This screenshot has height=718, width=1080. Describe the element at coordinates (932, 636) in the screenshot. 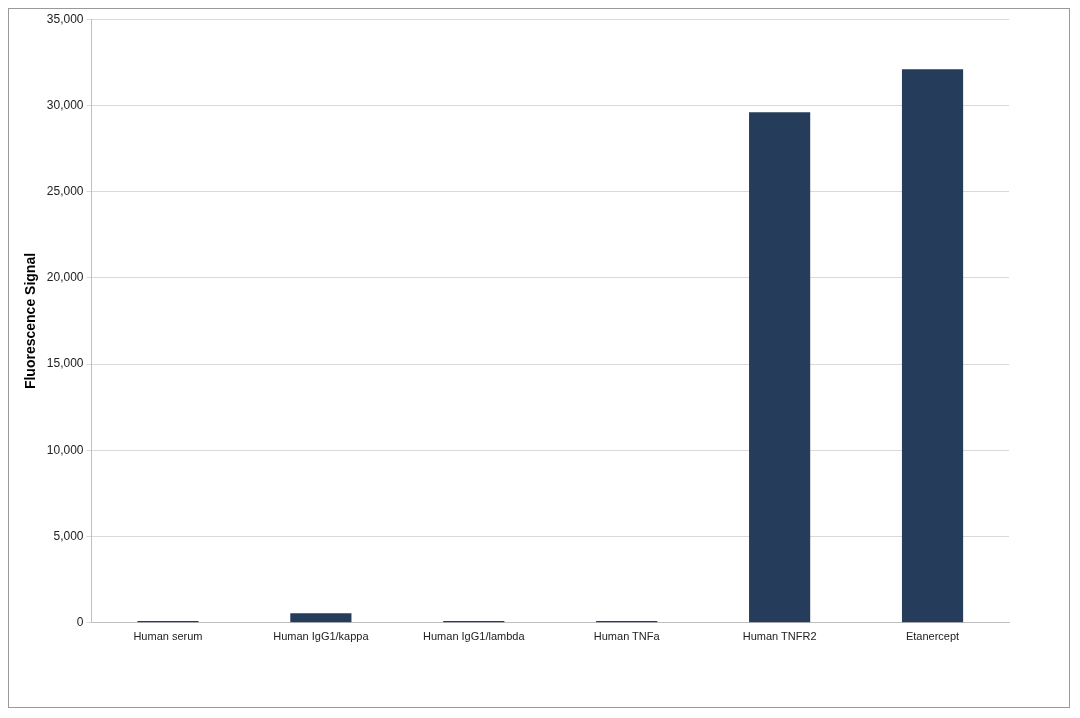

I see `x-tick-label: Etanercept` at that location.